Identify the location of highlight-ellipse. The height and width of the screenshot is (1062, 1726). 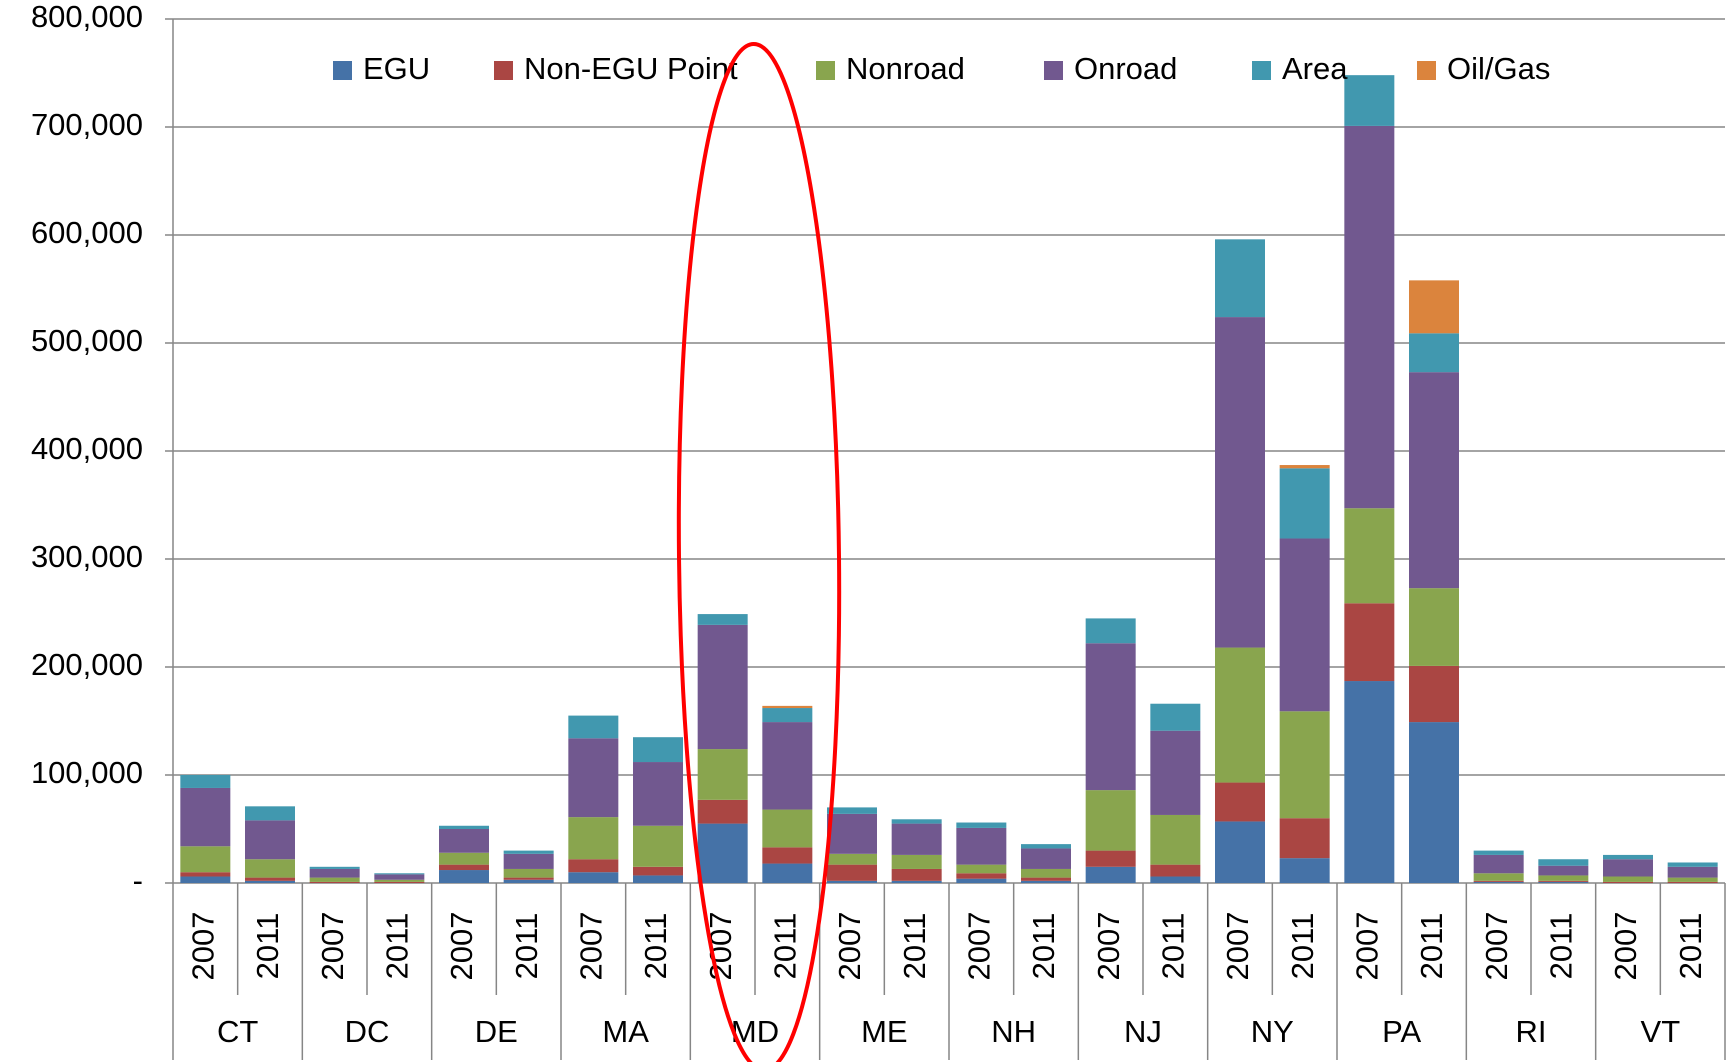
(759, 552).